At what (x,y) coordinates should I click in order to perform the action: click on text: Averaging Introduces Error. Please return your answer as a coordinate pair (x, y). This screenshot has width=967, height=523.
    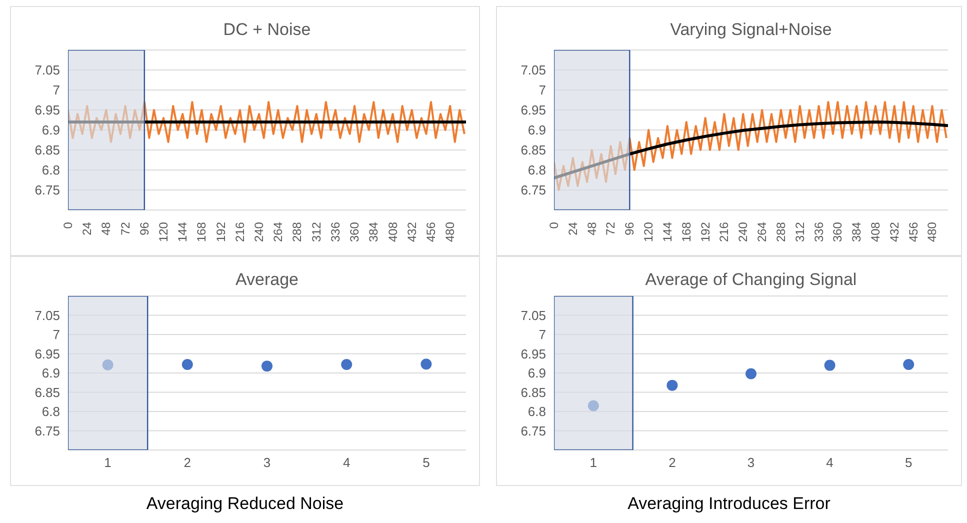
    Looking at the image, I should click on (729, 504).